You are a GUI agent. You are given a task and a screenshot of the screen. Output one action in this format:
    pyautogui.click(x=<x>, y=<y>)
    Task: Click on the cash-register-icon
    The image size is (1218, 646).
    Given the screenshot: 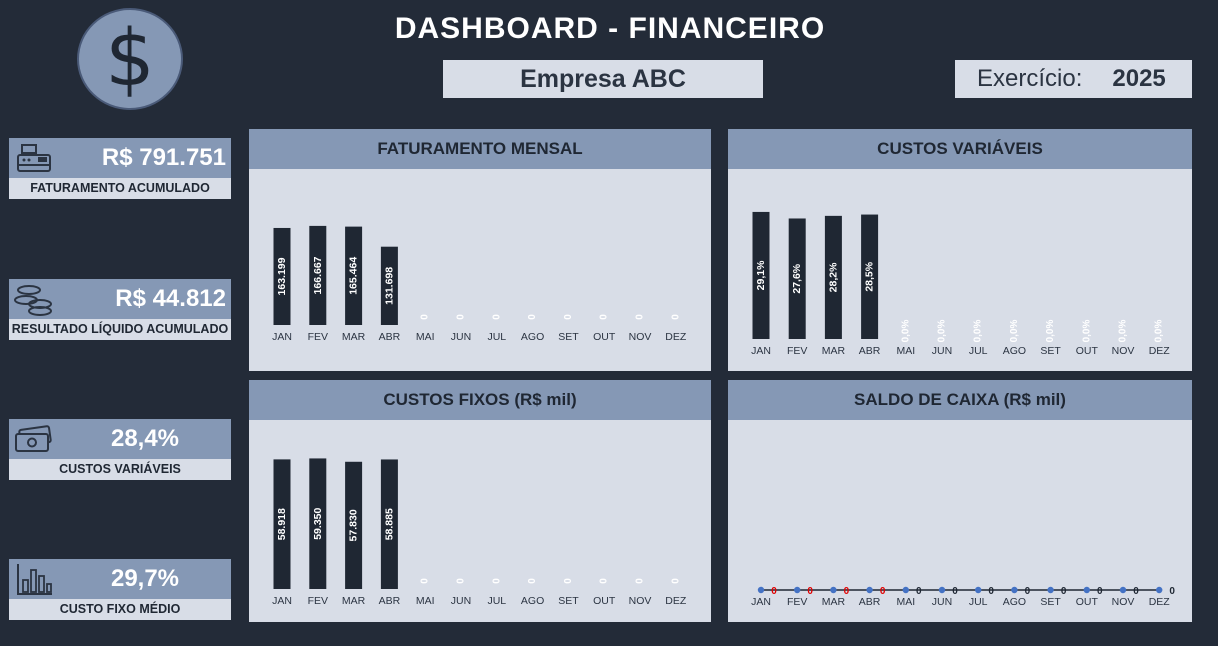 What is the action you would take?
    pyautogui.click(x=34, y=158)
    